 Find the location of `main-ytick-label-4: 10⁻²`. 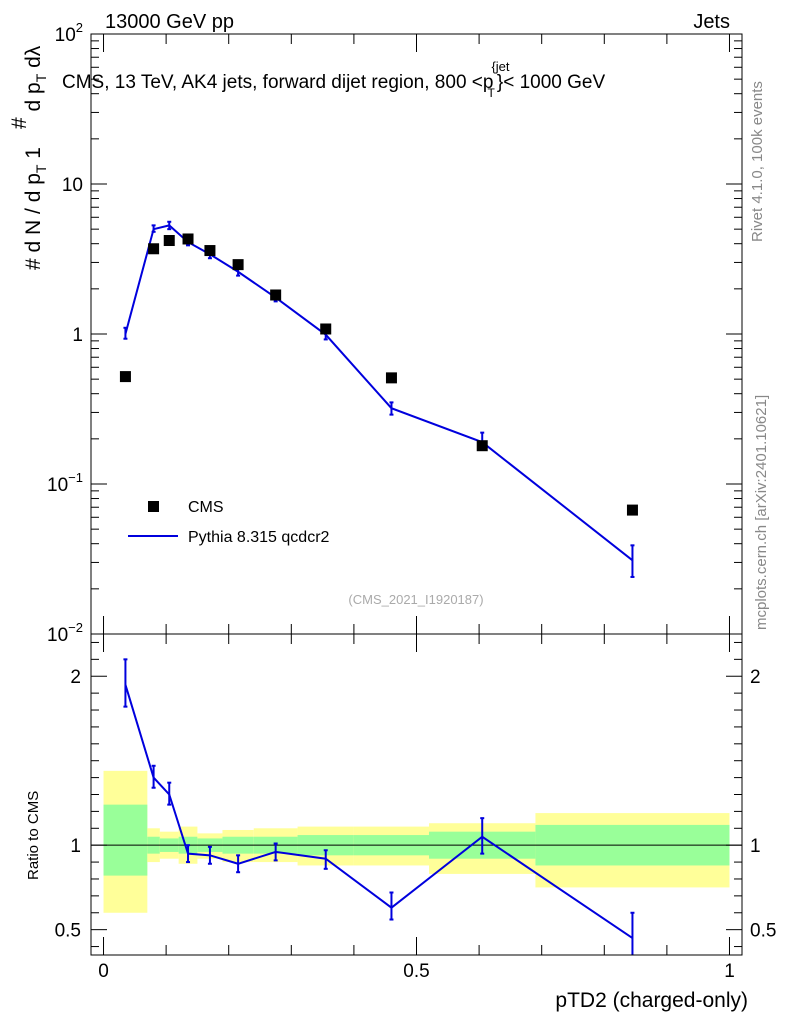

main-ytick-label-4: 10⁻² is located at coordinates (65, 633).